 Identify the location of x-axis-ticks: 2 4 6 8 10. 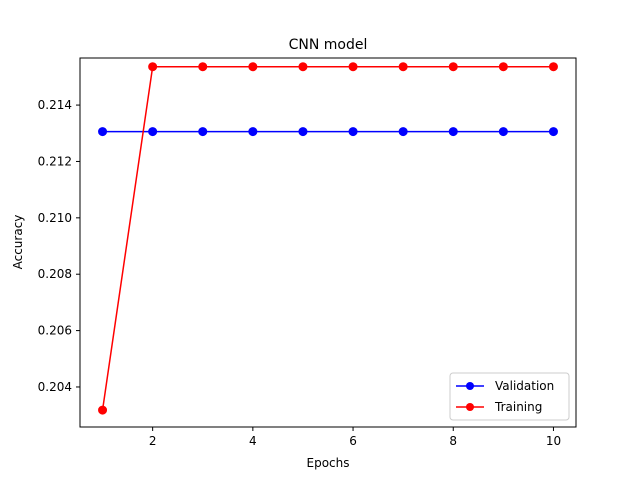
(355, 437).